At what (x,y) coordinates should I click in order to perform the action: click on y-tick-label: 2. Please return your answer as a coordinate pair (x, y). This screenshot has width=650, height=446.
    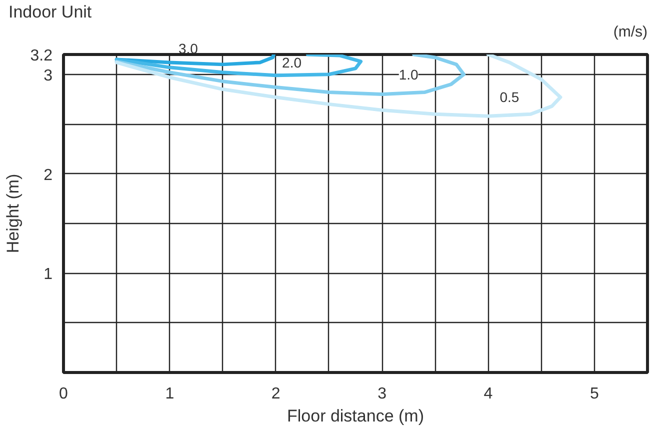
    Looking at the image, I should click on (48, 175).